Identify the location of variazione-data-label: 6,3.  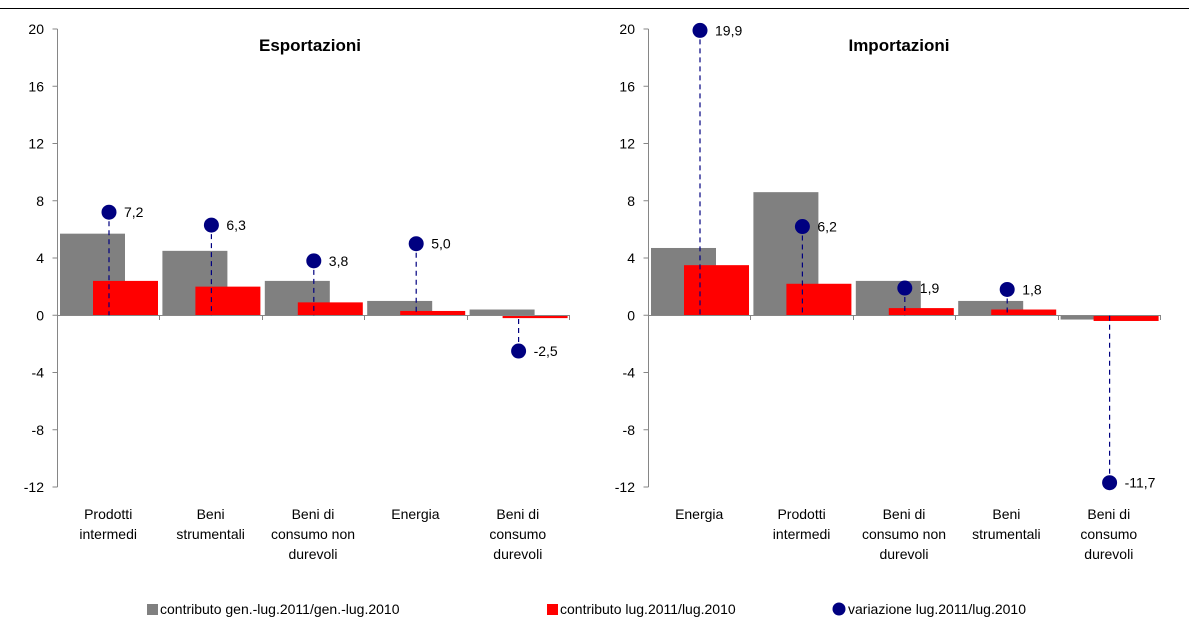
(236, 225).